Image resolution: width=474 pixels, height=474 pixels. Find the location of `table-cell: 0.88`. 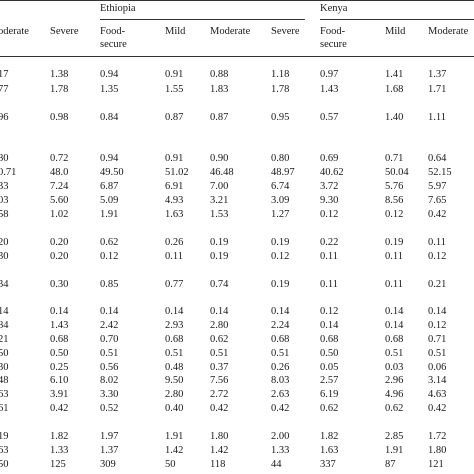

table-cell: 0.88 is located at coordinates (219, 74).